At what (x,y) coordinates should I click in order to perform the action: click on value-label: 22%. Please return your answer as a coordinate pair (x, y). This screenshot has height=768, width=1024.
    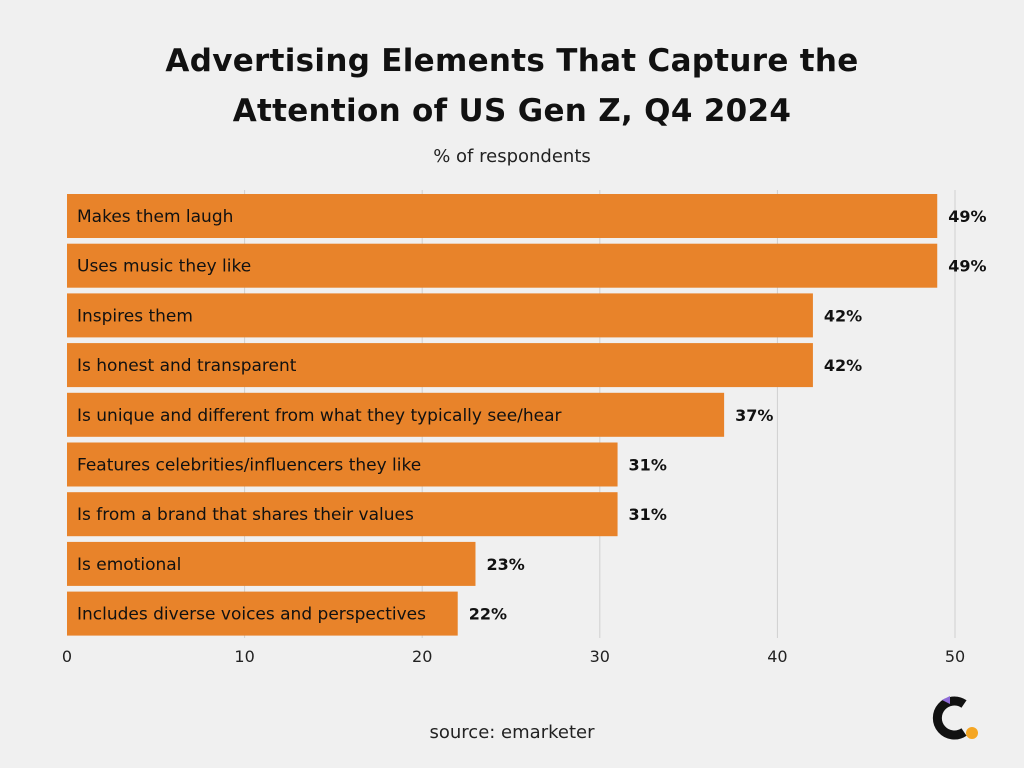
    Looking at the image, I should click on (488, 614).